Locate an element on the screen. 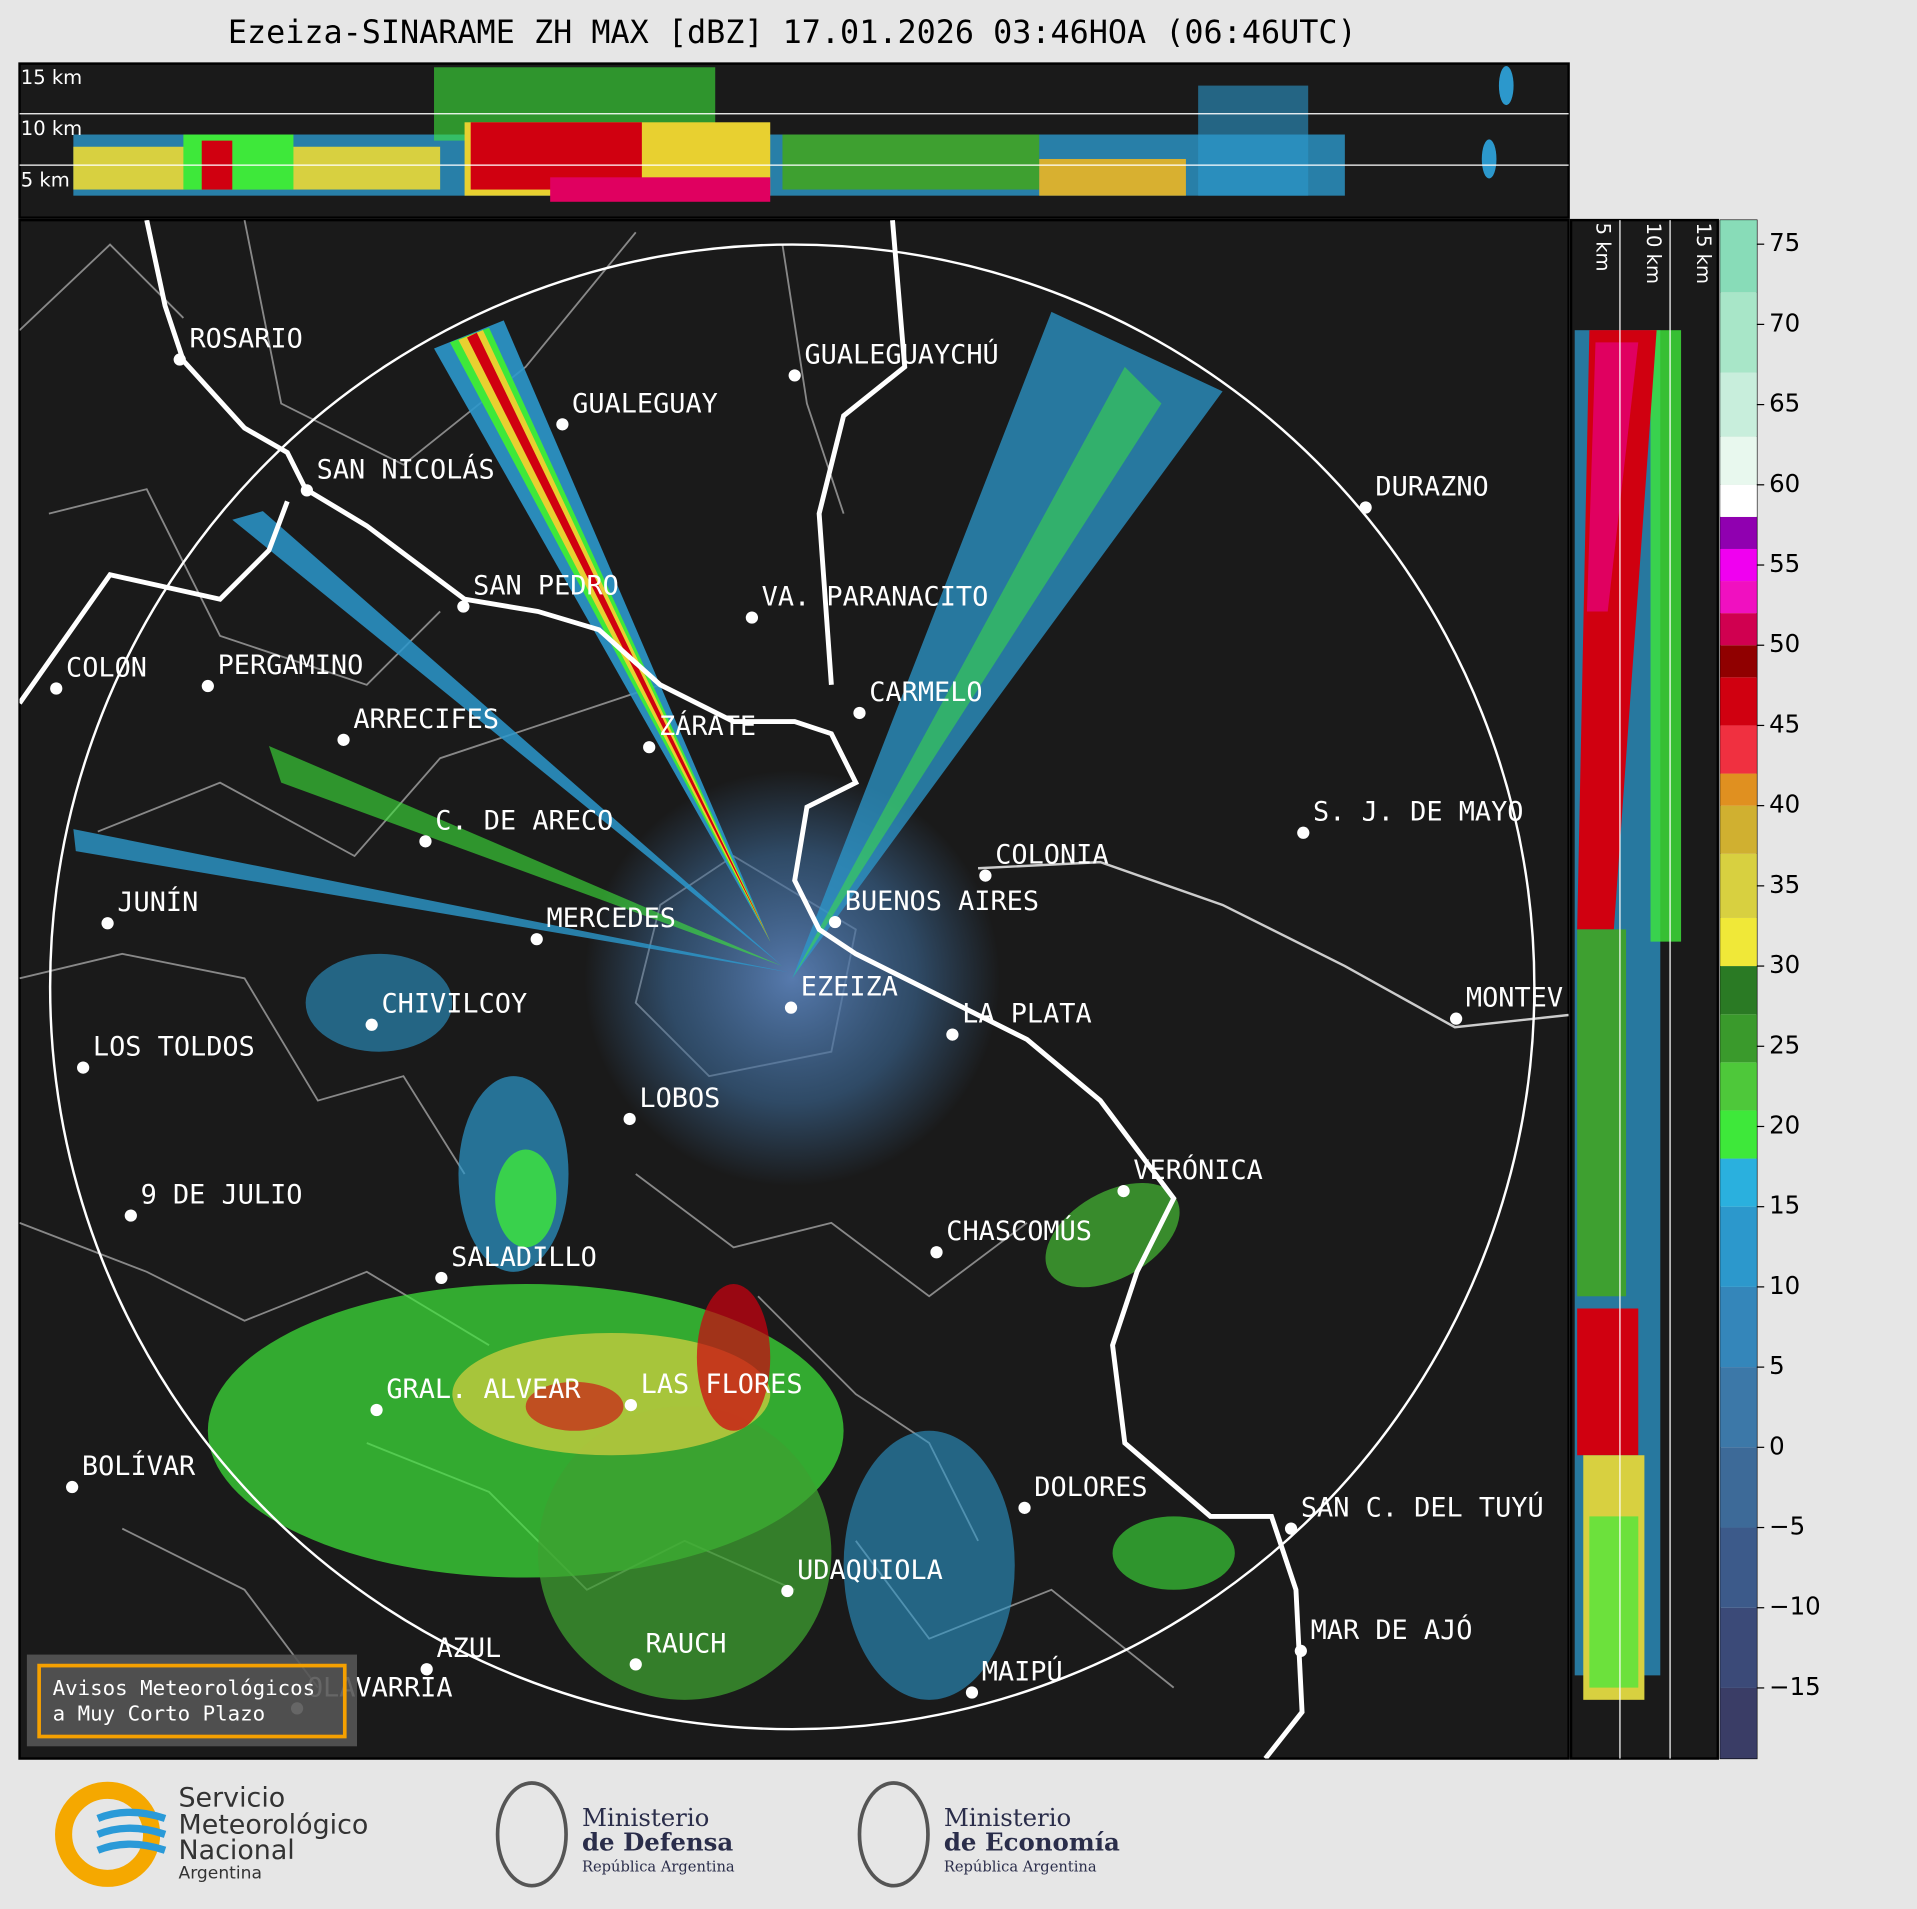 The height and width of the screenshot is (1909, 1917). colorbar-tick-label: 60 is located at coordinates (1784, 483).